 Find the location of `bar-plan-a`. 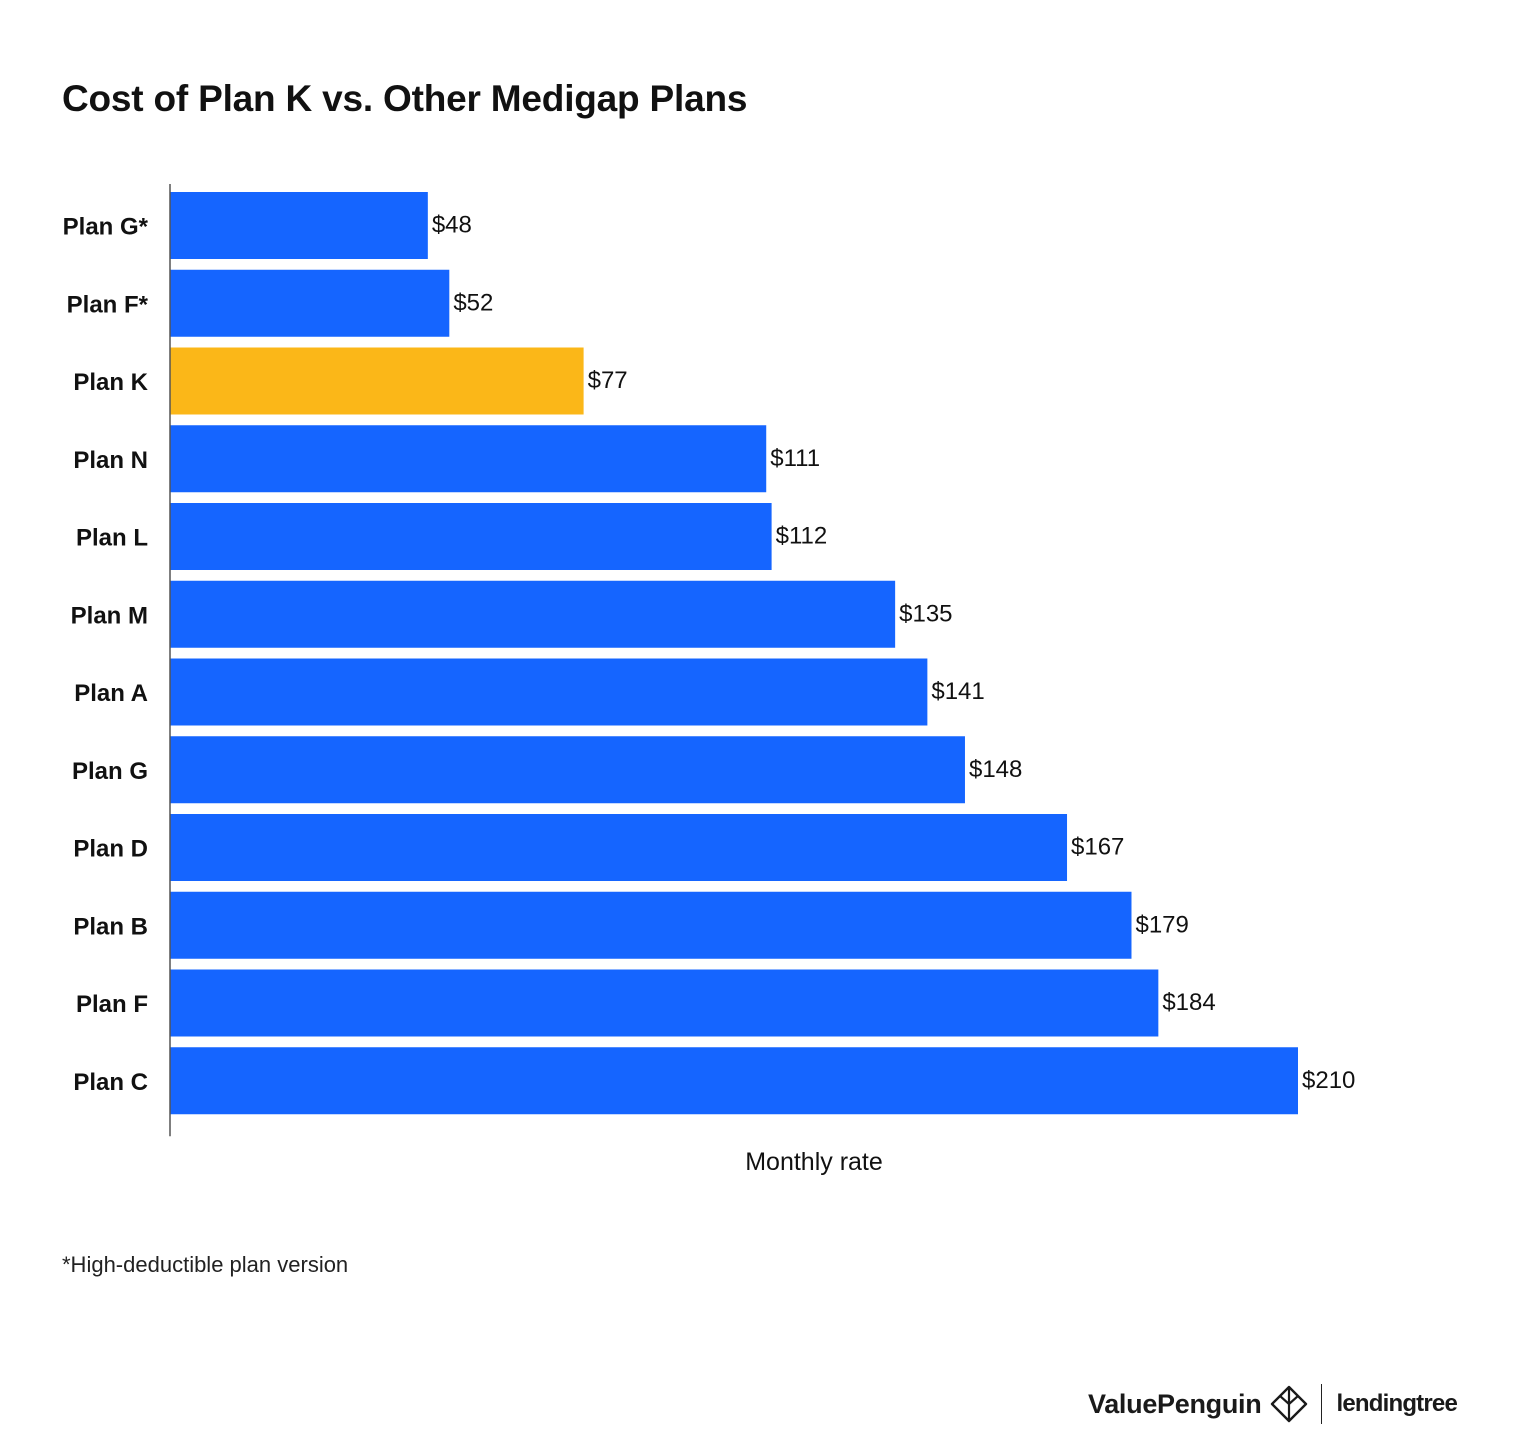

bar-plan-a is located at coordinates (549, 692).